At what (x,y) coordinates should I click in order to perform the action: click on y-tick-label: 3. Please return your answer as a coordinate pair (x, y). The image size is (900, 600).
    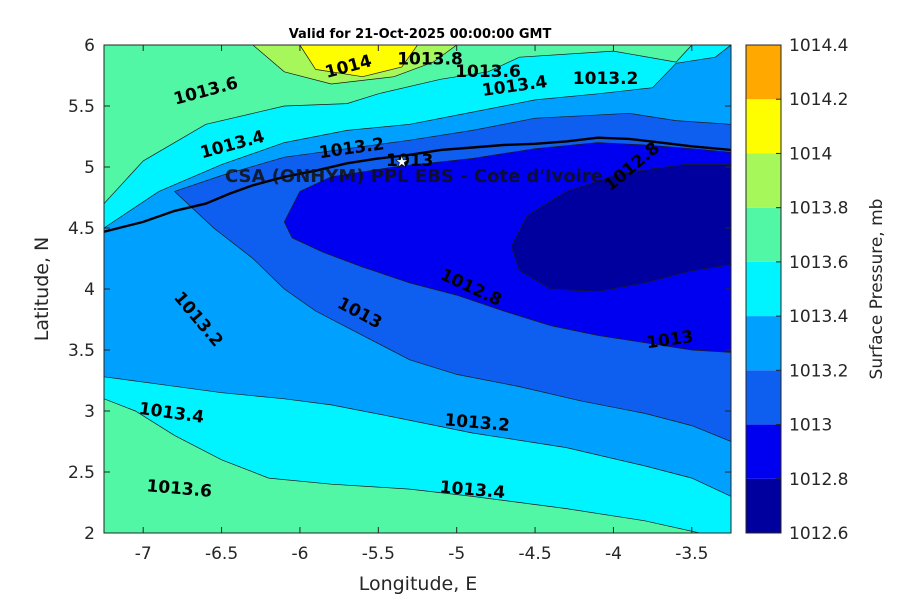
    Looking at the image, I should click on (89, 412).